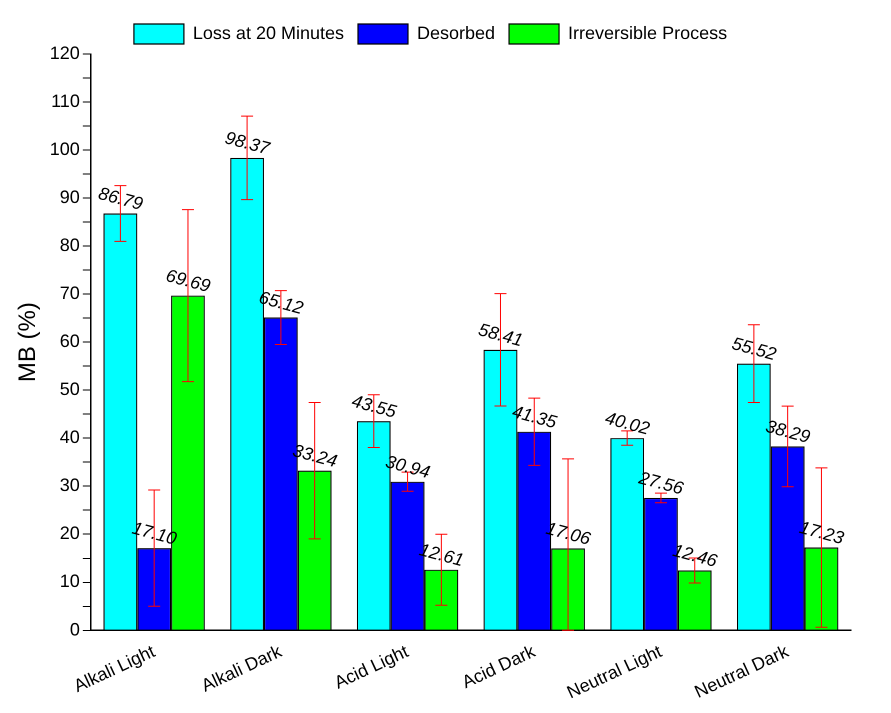 This screenshot has height=713, width=891. What do you see at coordinates (248, 143) in the screenshot?
I see `data-label: 98.37` at bounding box center [248, 143].